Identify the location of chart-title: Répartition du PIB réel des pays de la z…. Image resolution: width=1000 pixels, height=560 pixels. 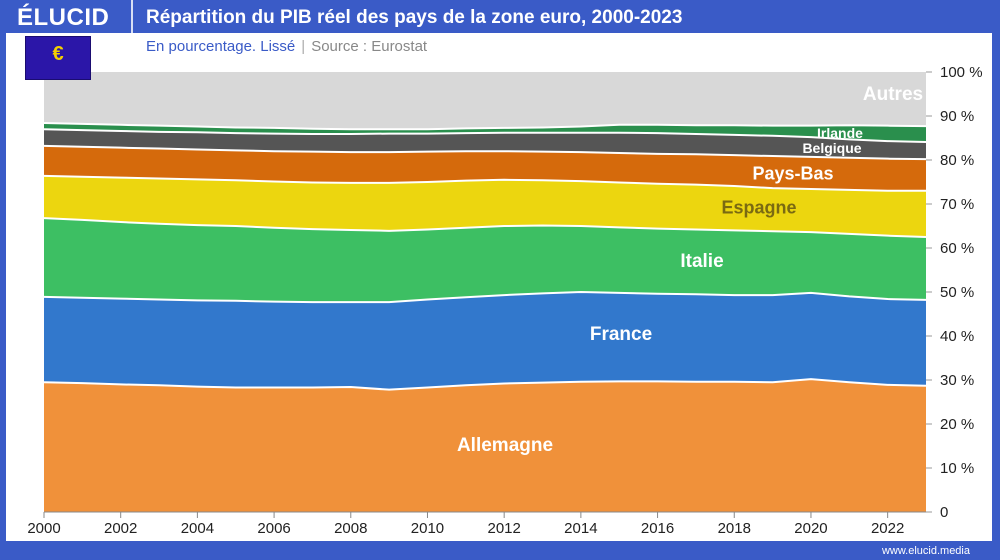
(414, 17).